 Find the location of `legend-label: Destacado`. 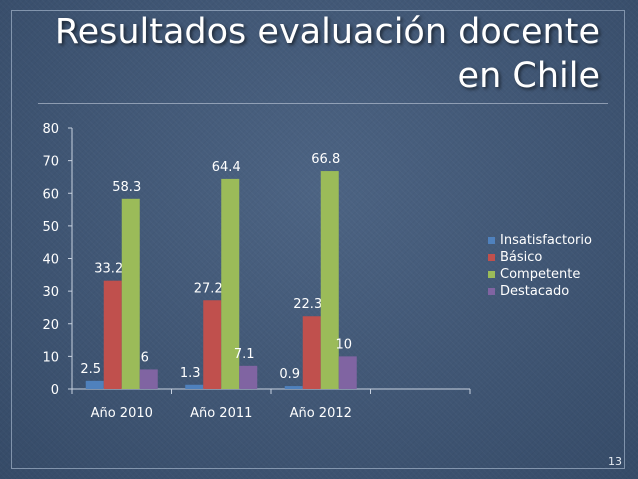

legend-label: Destacado is located at coordinates (535, 291).